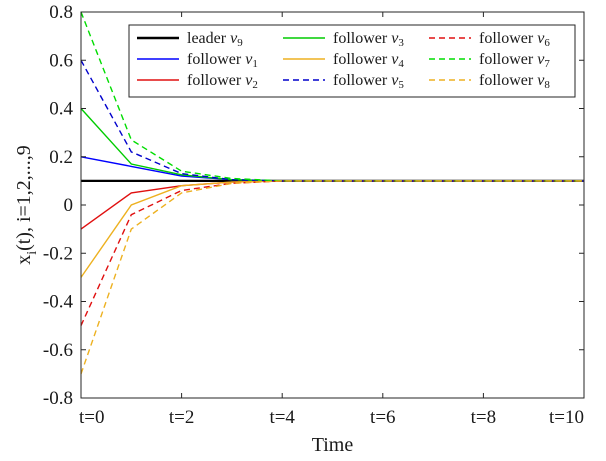  I want to click on y-tick-label: 0.6, so click(61, 60).